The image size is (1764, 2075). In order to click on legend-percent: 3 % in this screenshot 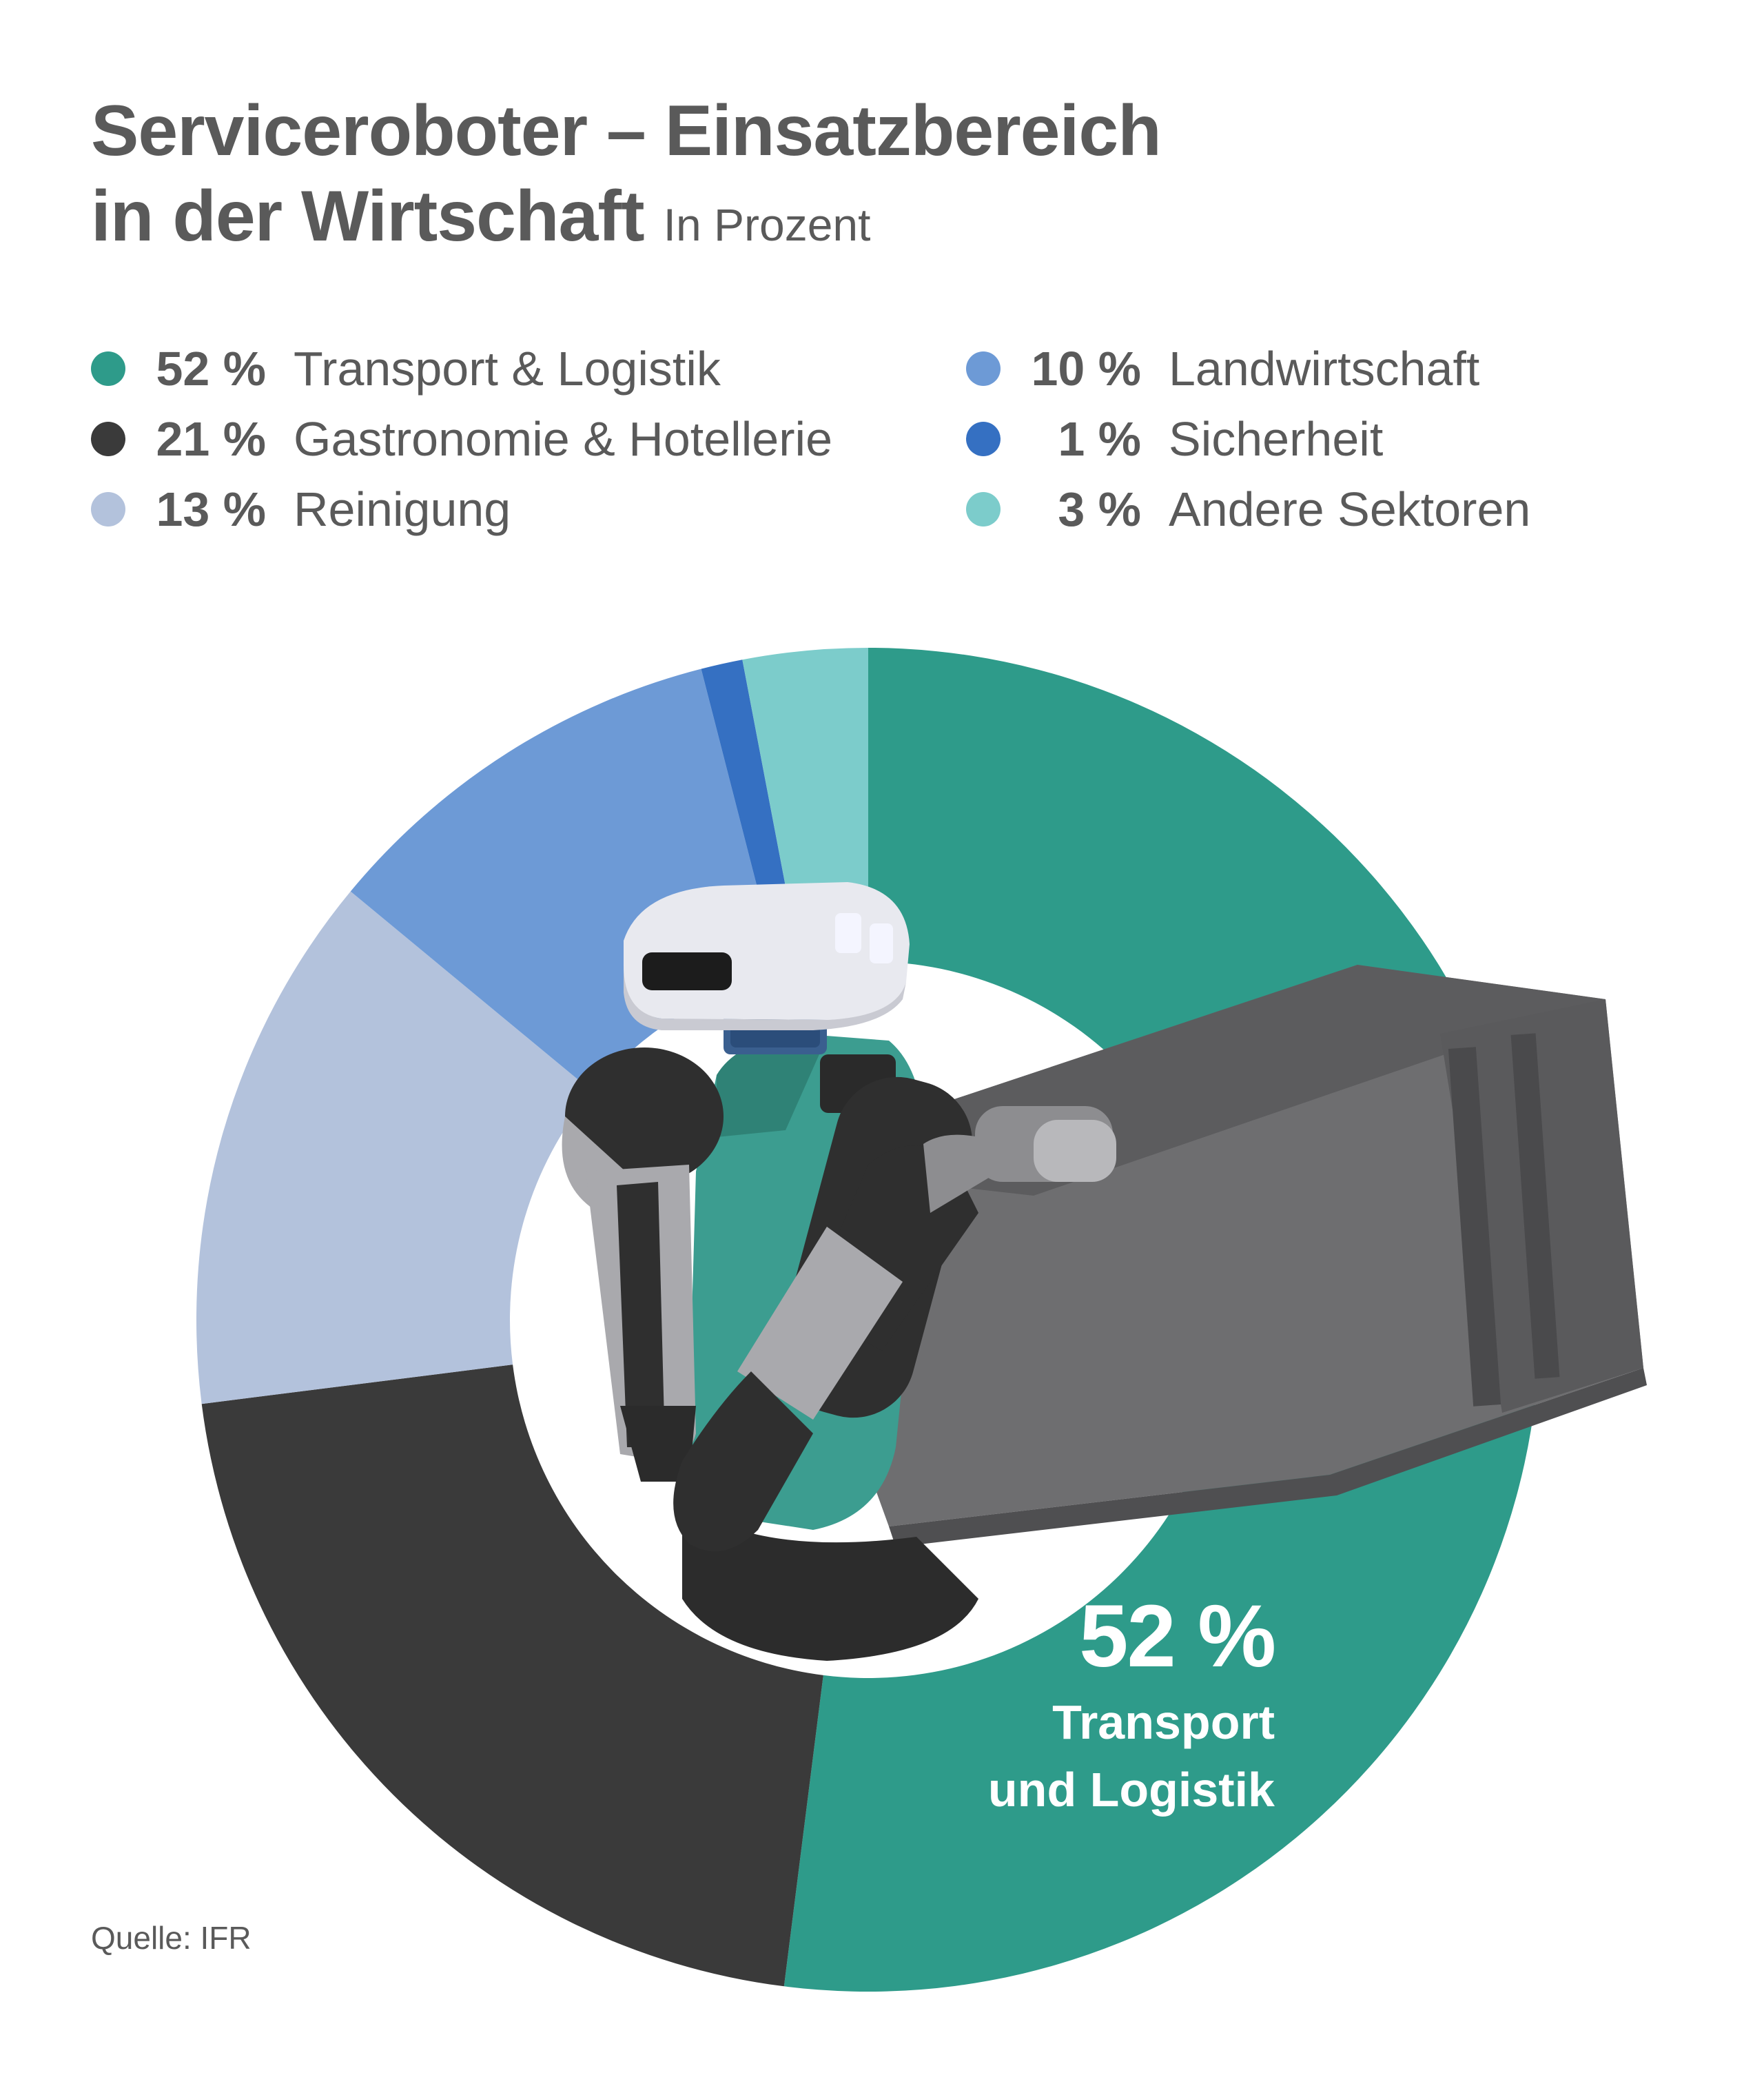, I will do `click(1099, 509)`.